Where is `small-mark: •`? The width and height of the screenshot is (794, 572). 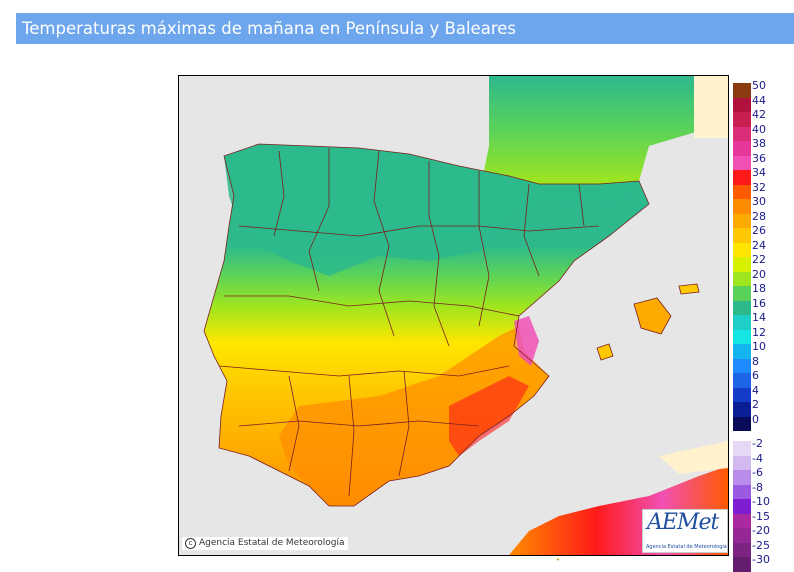
small-mark: • is located at coordinates (558, 560).